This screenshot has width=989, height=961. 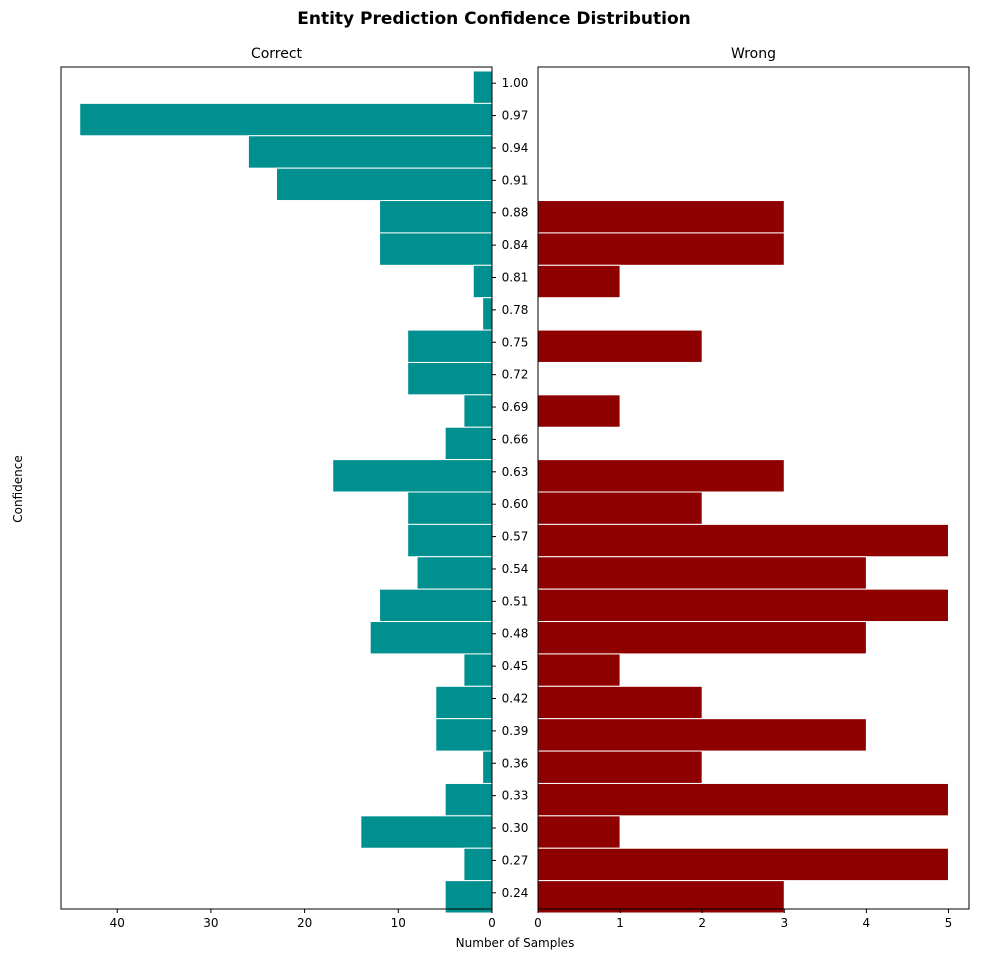 I want to click on y-tick-label: 0.84, so click(x=515, y=245).